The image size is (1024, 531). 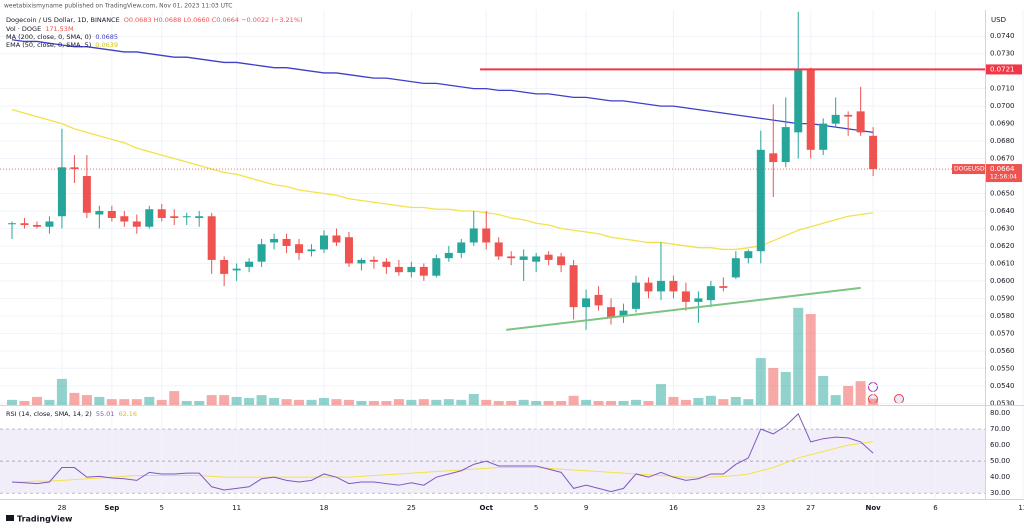 What do you see at coordinates (411, 508) in the screenshot?
I see `x-tick-label: 25` at bounding box center [411, 508].